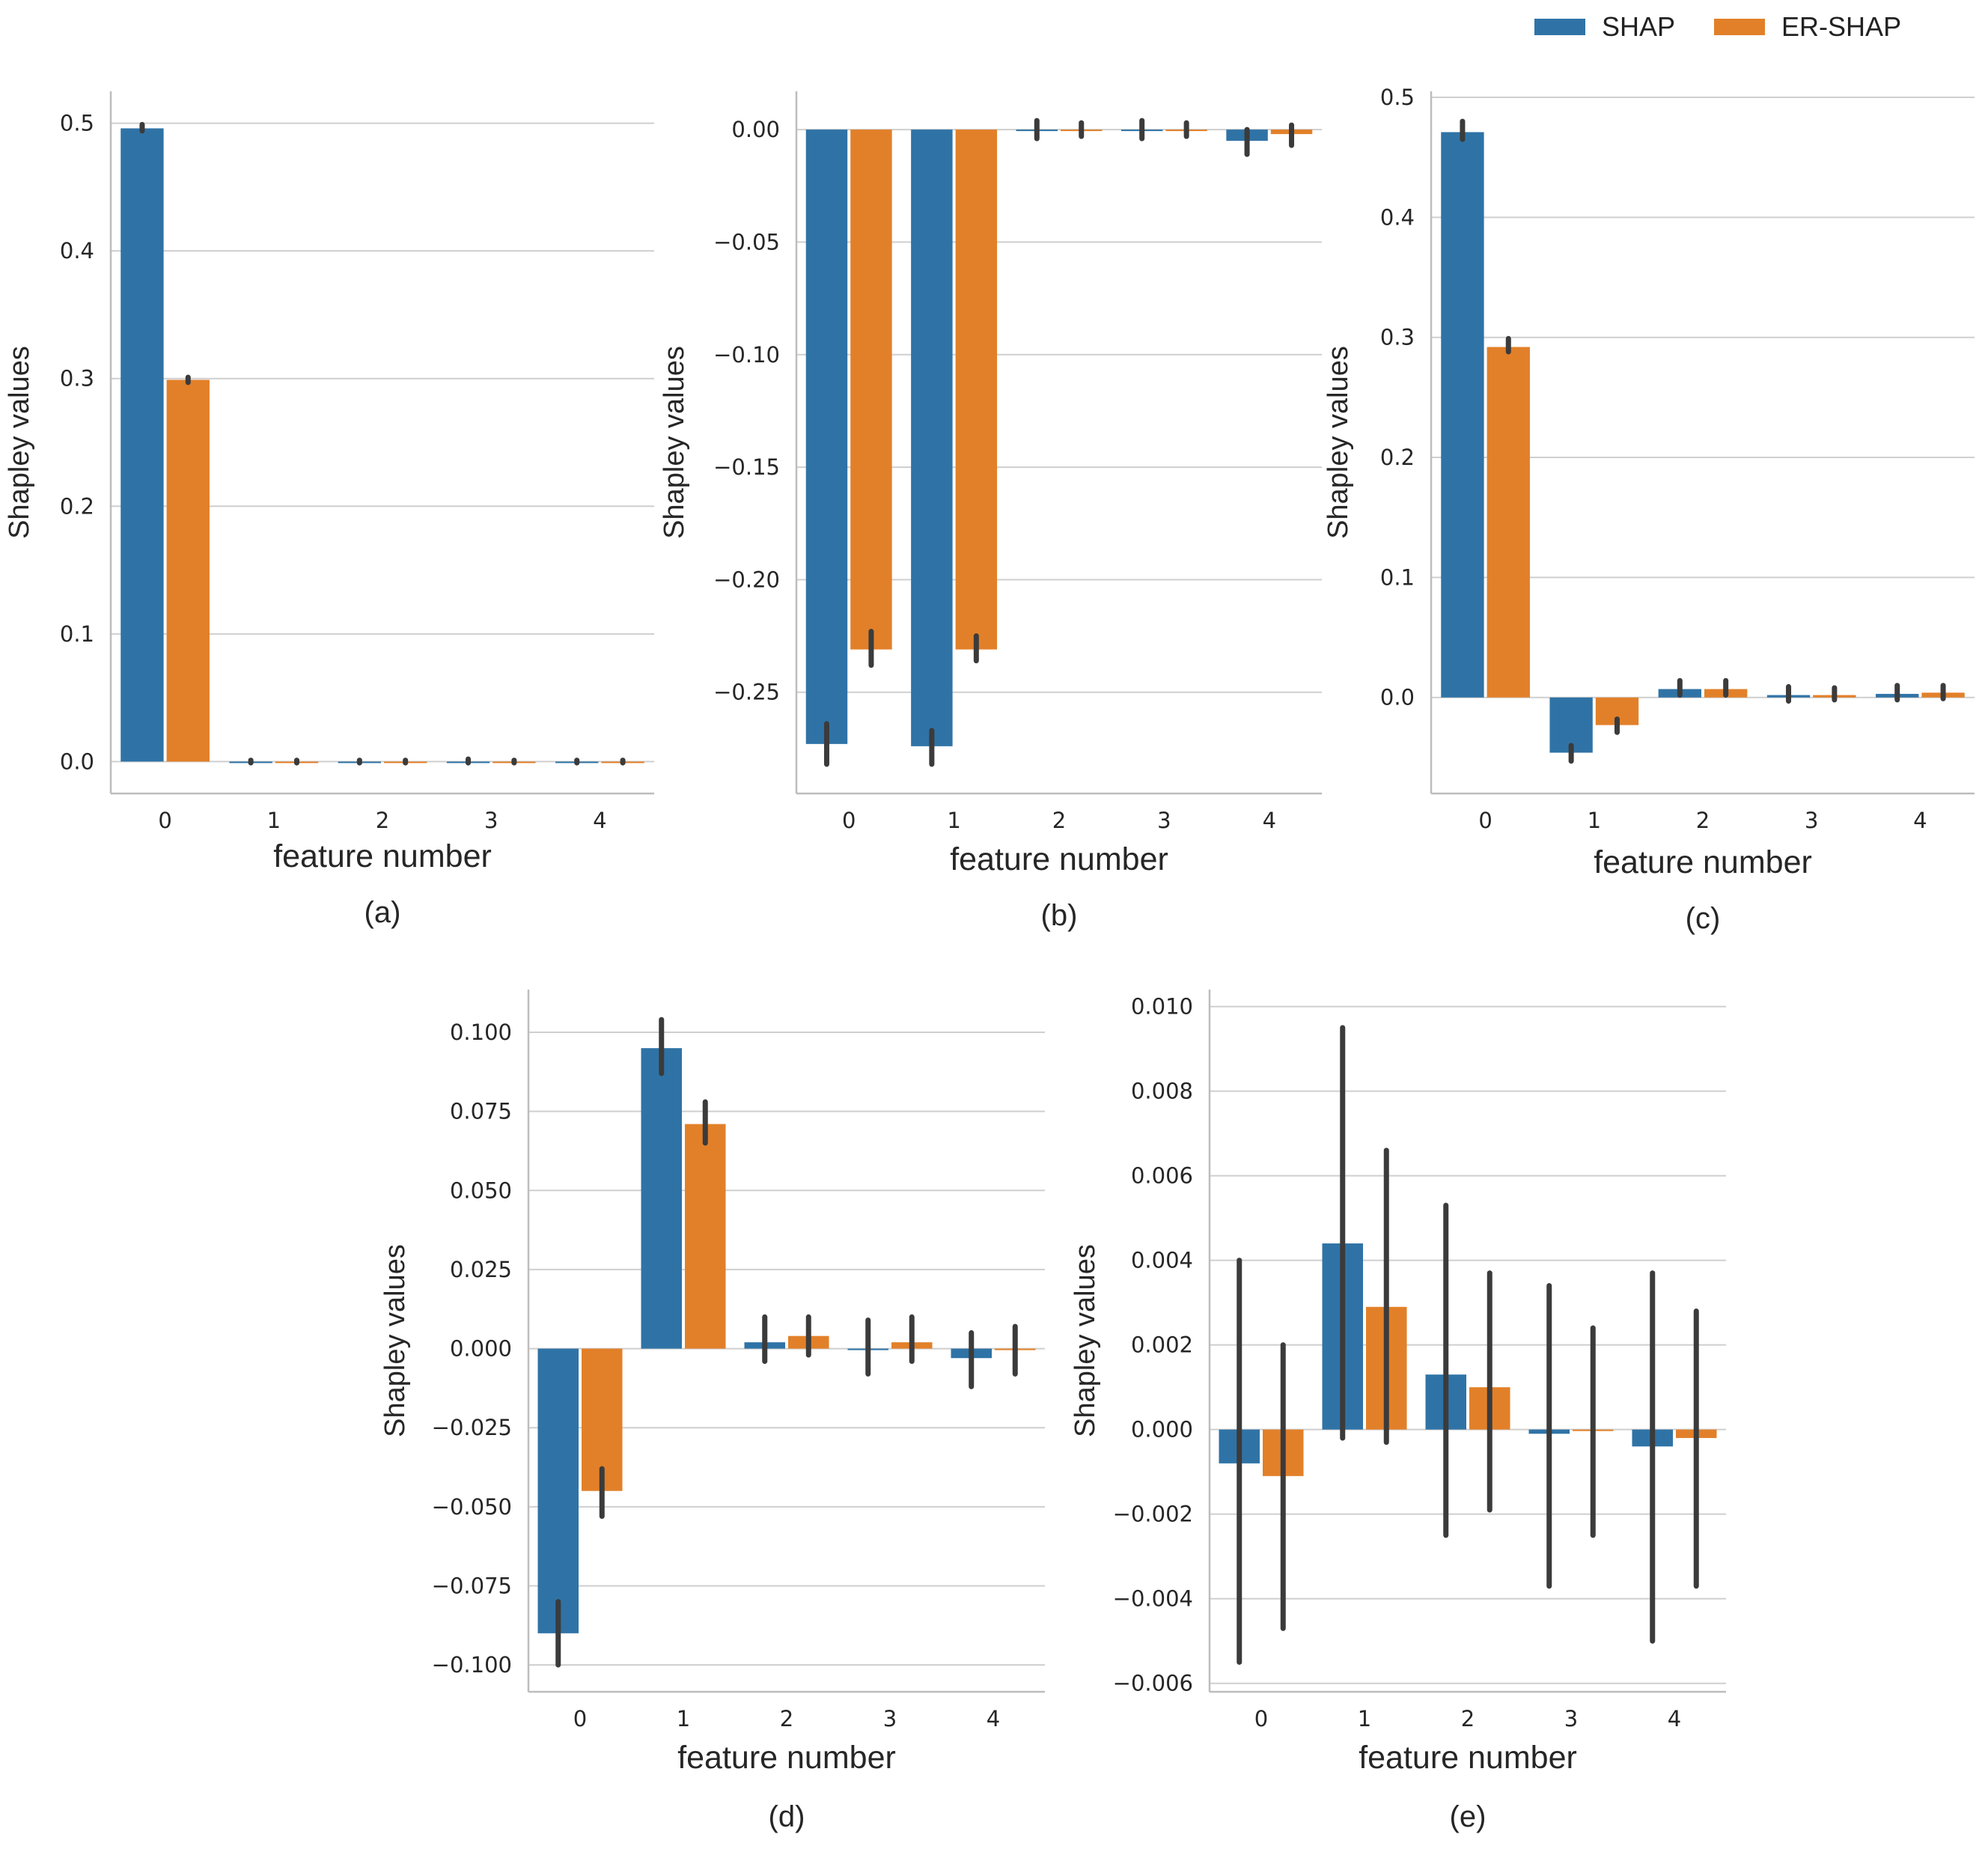 Image resolution: width=1988 pixels, height=1852 pixels. Describe the element at coordinates (481, 1269) in the screenshot. I see `y-tick-label: 0.025` at that location.